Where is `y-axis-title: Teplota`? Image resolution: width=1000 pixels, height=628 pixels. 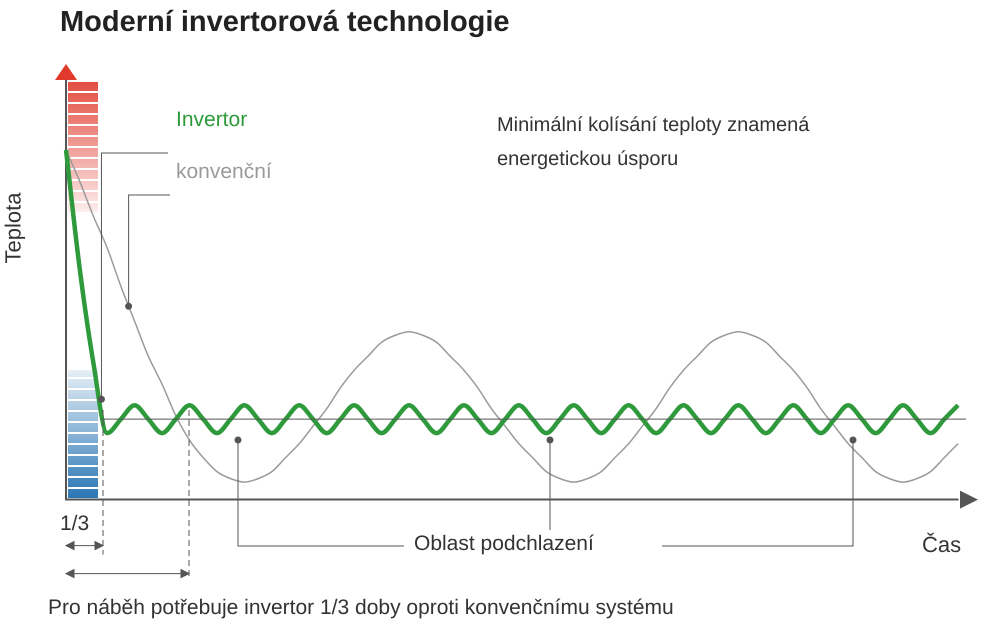 y-axis-title: Teplota is located at coordinates (13, 228).